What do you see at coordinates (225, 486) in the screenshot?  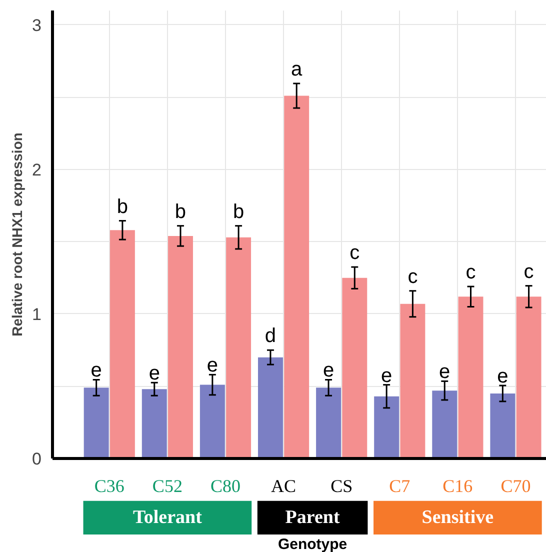 I see `x-tick-label: C80` at bounding box center [225, 486].